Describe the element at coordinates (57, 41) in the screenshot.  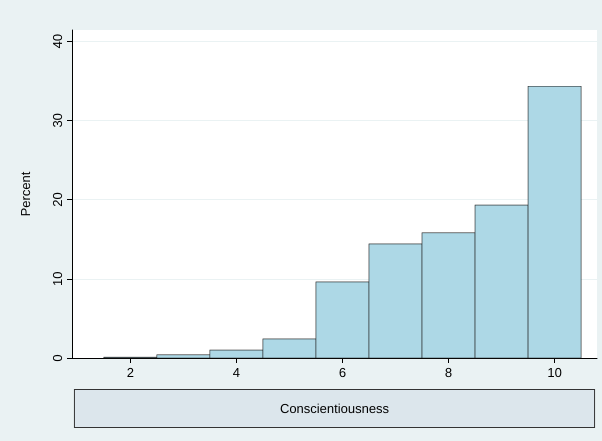
I see `y-tick-label: 40` at that location.